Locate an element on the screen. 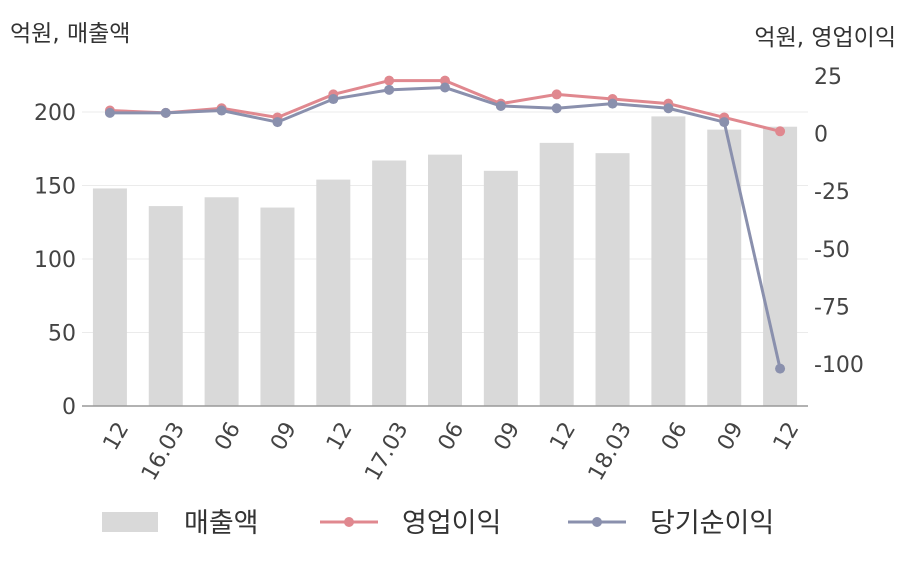  legend-label: 영업이익 is located at coordinates (451, 523).